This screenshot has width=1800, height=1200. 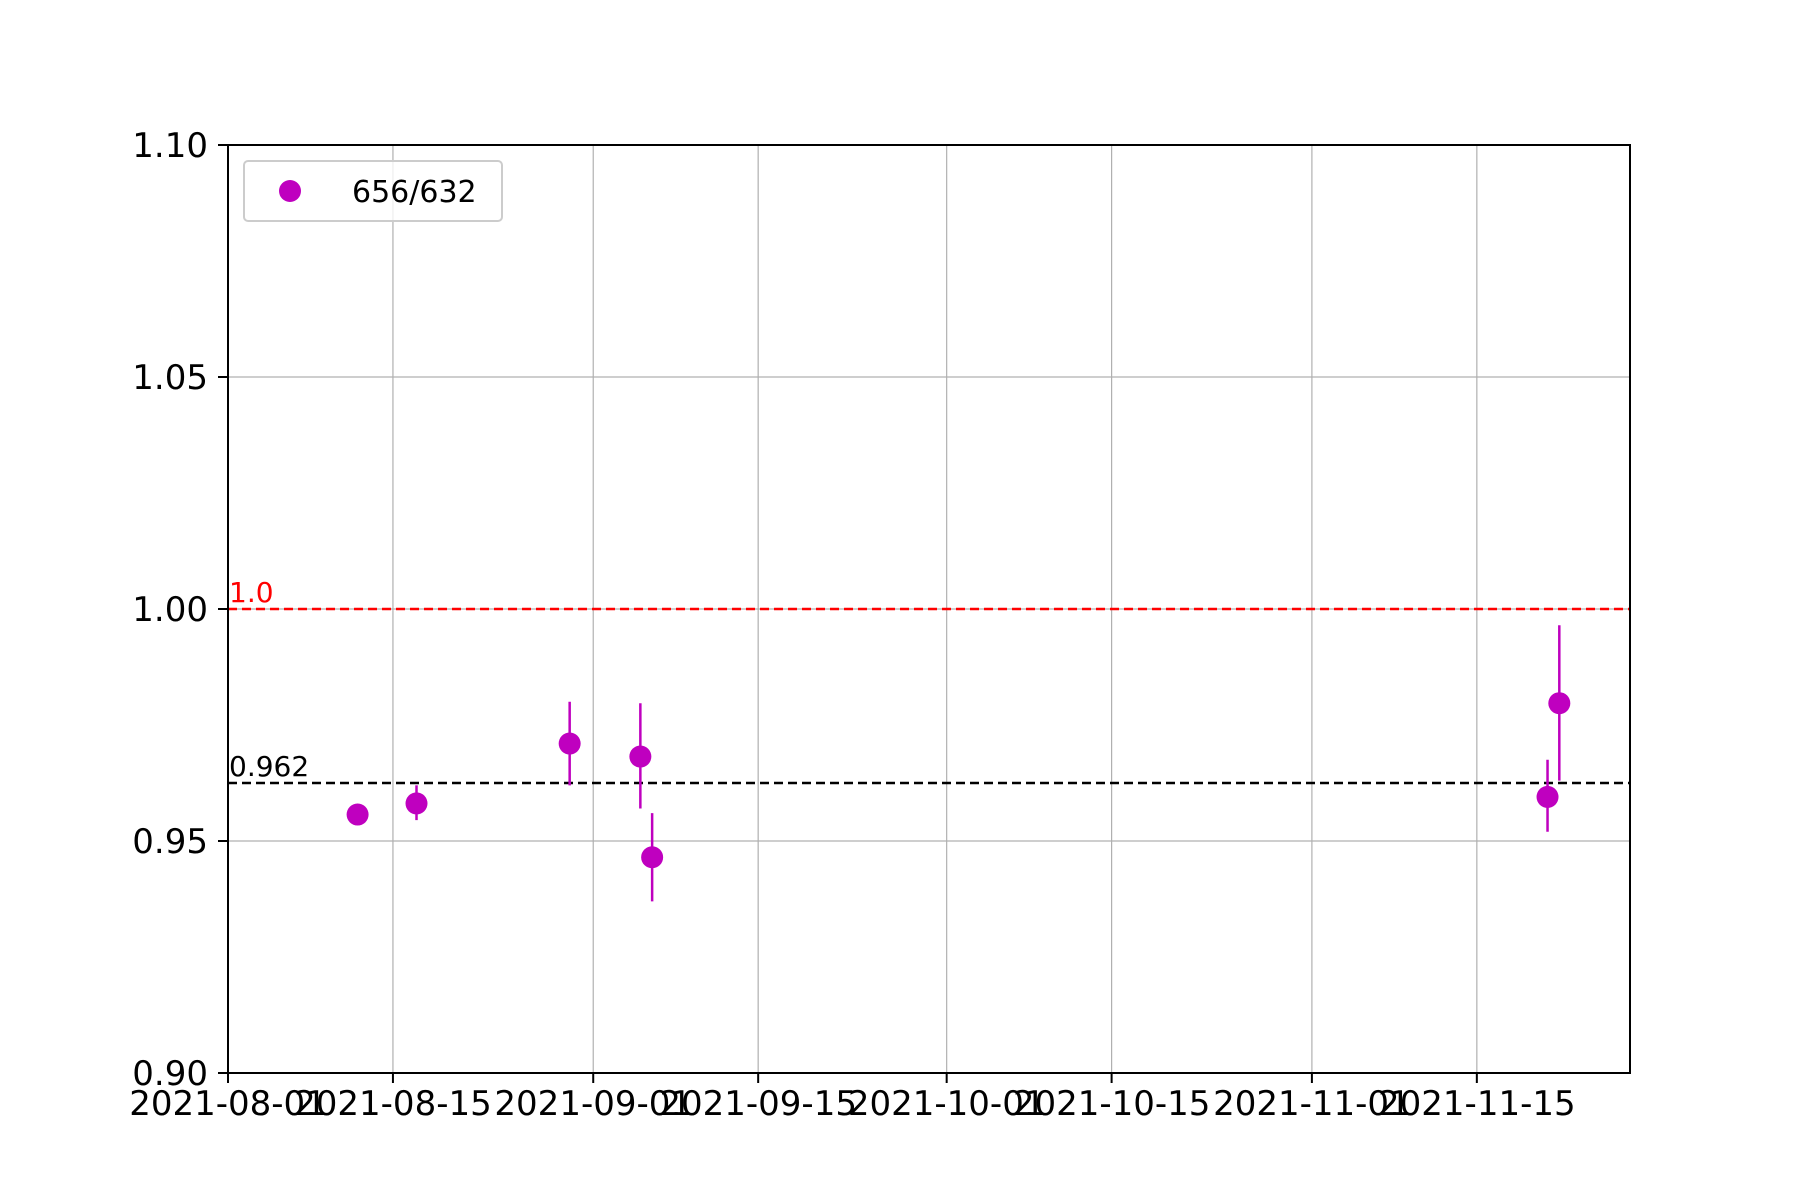 What do you see at coordinates (593, 1104) in the screenshot?
I see `x-tick-label: 2021-09-01` at bounding box center [593, 1104].